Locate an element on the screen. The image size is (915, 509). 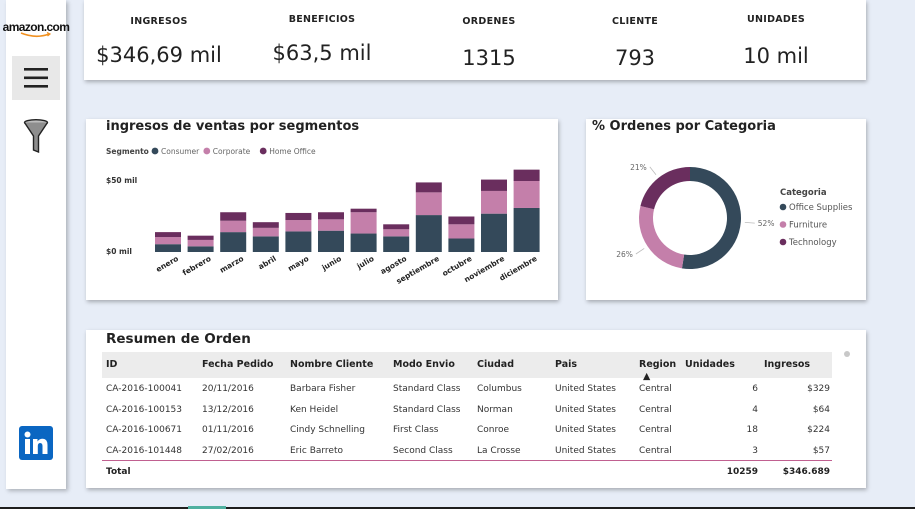
table-cell: CA-2016-100153 is located at coordinates (144, 409).